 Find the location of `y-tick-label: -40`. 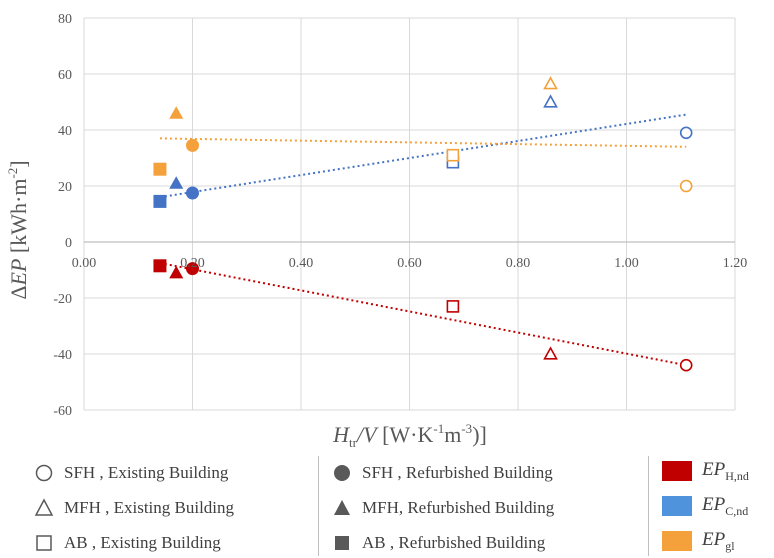

y-tick-label: -40 is located at coordinates (62, 355).